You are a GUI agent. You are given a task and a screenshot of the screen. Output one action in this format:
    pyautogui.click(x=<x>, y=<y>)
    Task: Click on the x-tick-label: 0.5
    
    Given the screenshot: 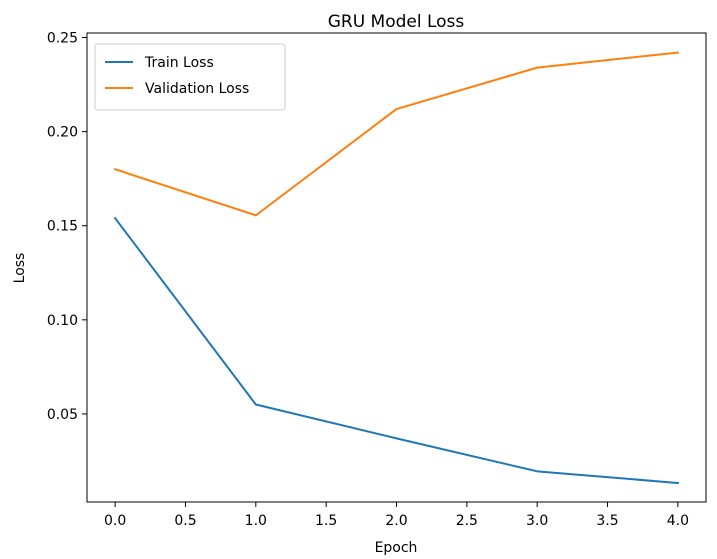 What is the action you would take?
    pyautogui.click(x=185, y=521)
    